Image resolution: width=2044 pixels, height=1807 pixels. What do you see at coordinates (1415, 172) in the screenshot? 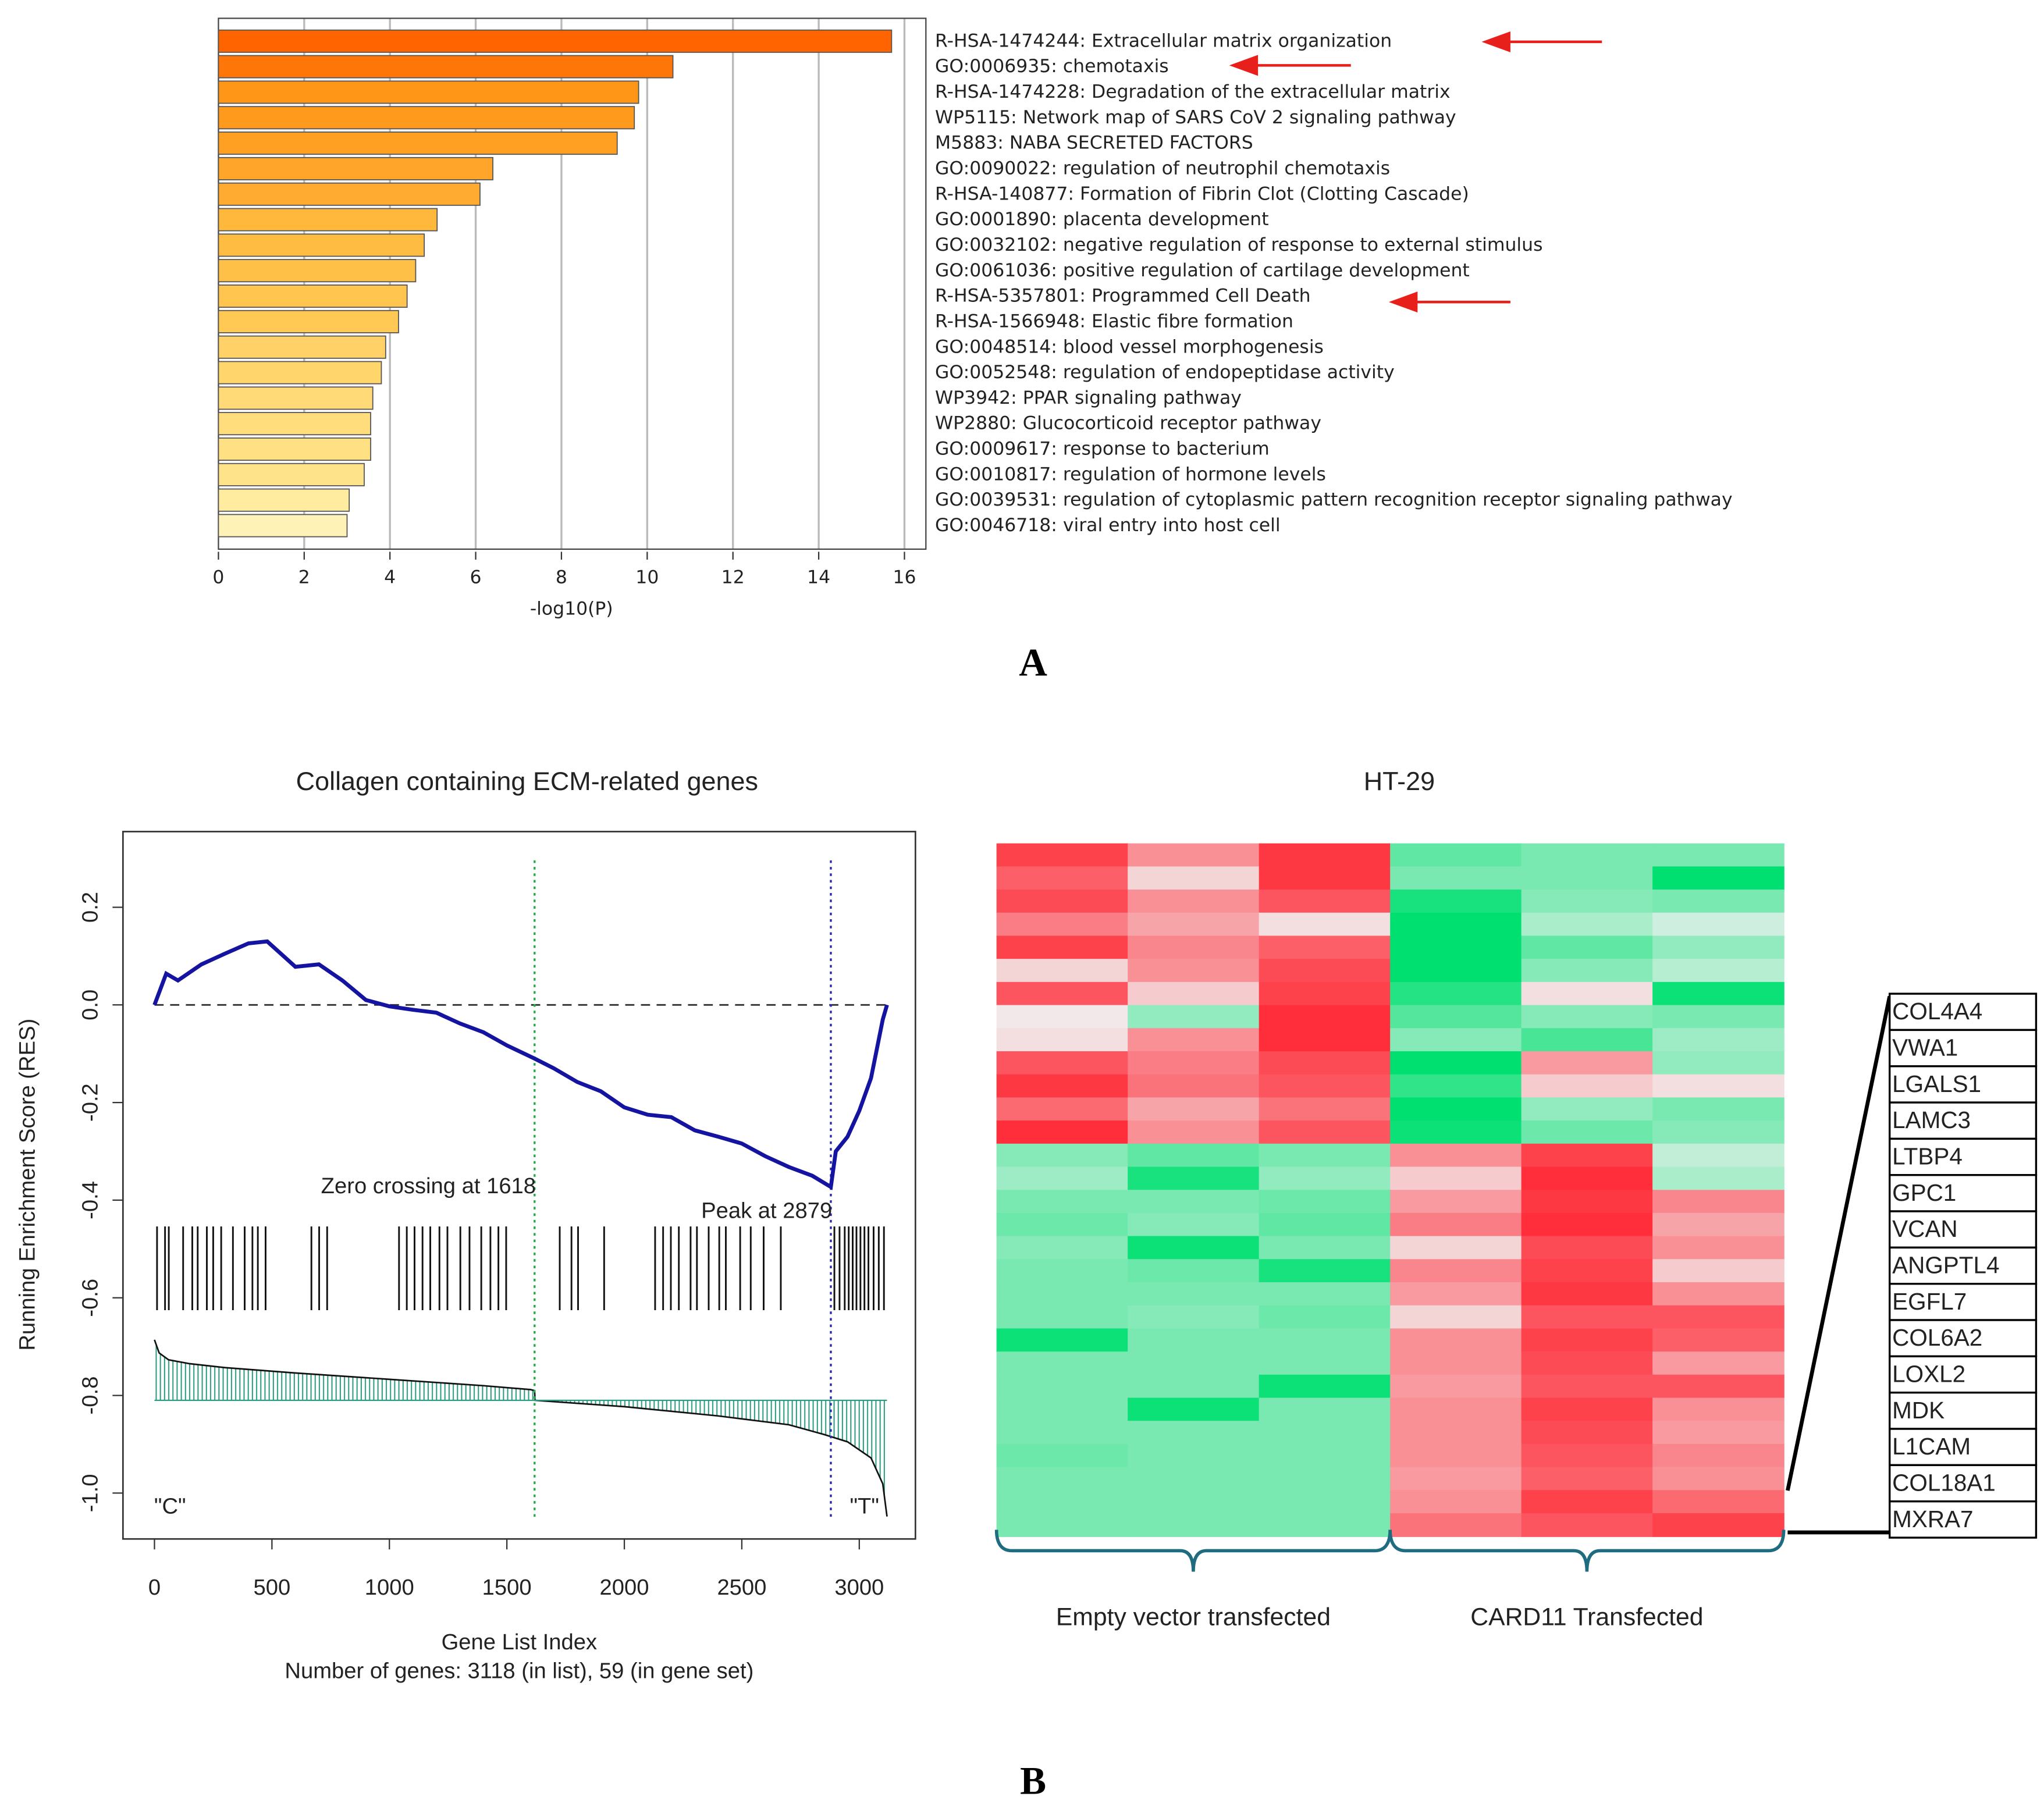
I see `arrows` at bounding box center [1415, 172].